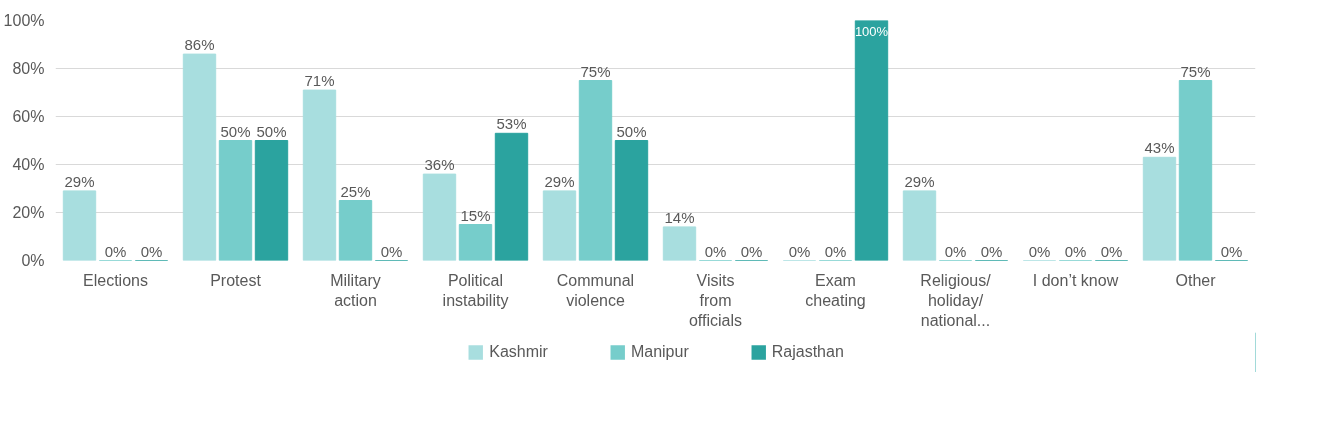 The width and height of the screenshot is (1328, 436). What do you see at coordinates (715, 300) in the screenshot?
I see `x-tick-label: Visits from officials` at bounding box center [715, 300].